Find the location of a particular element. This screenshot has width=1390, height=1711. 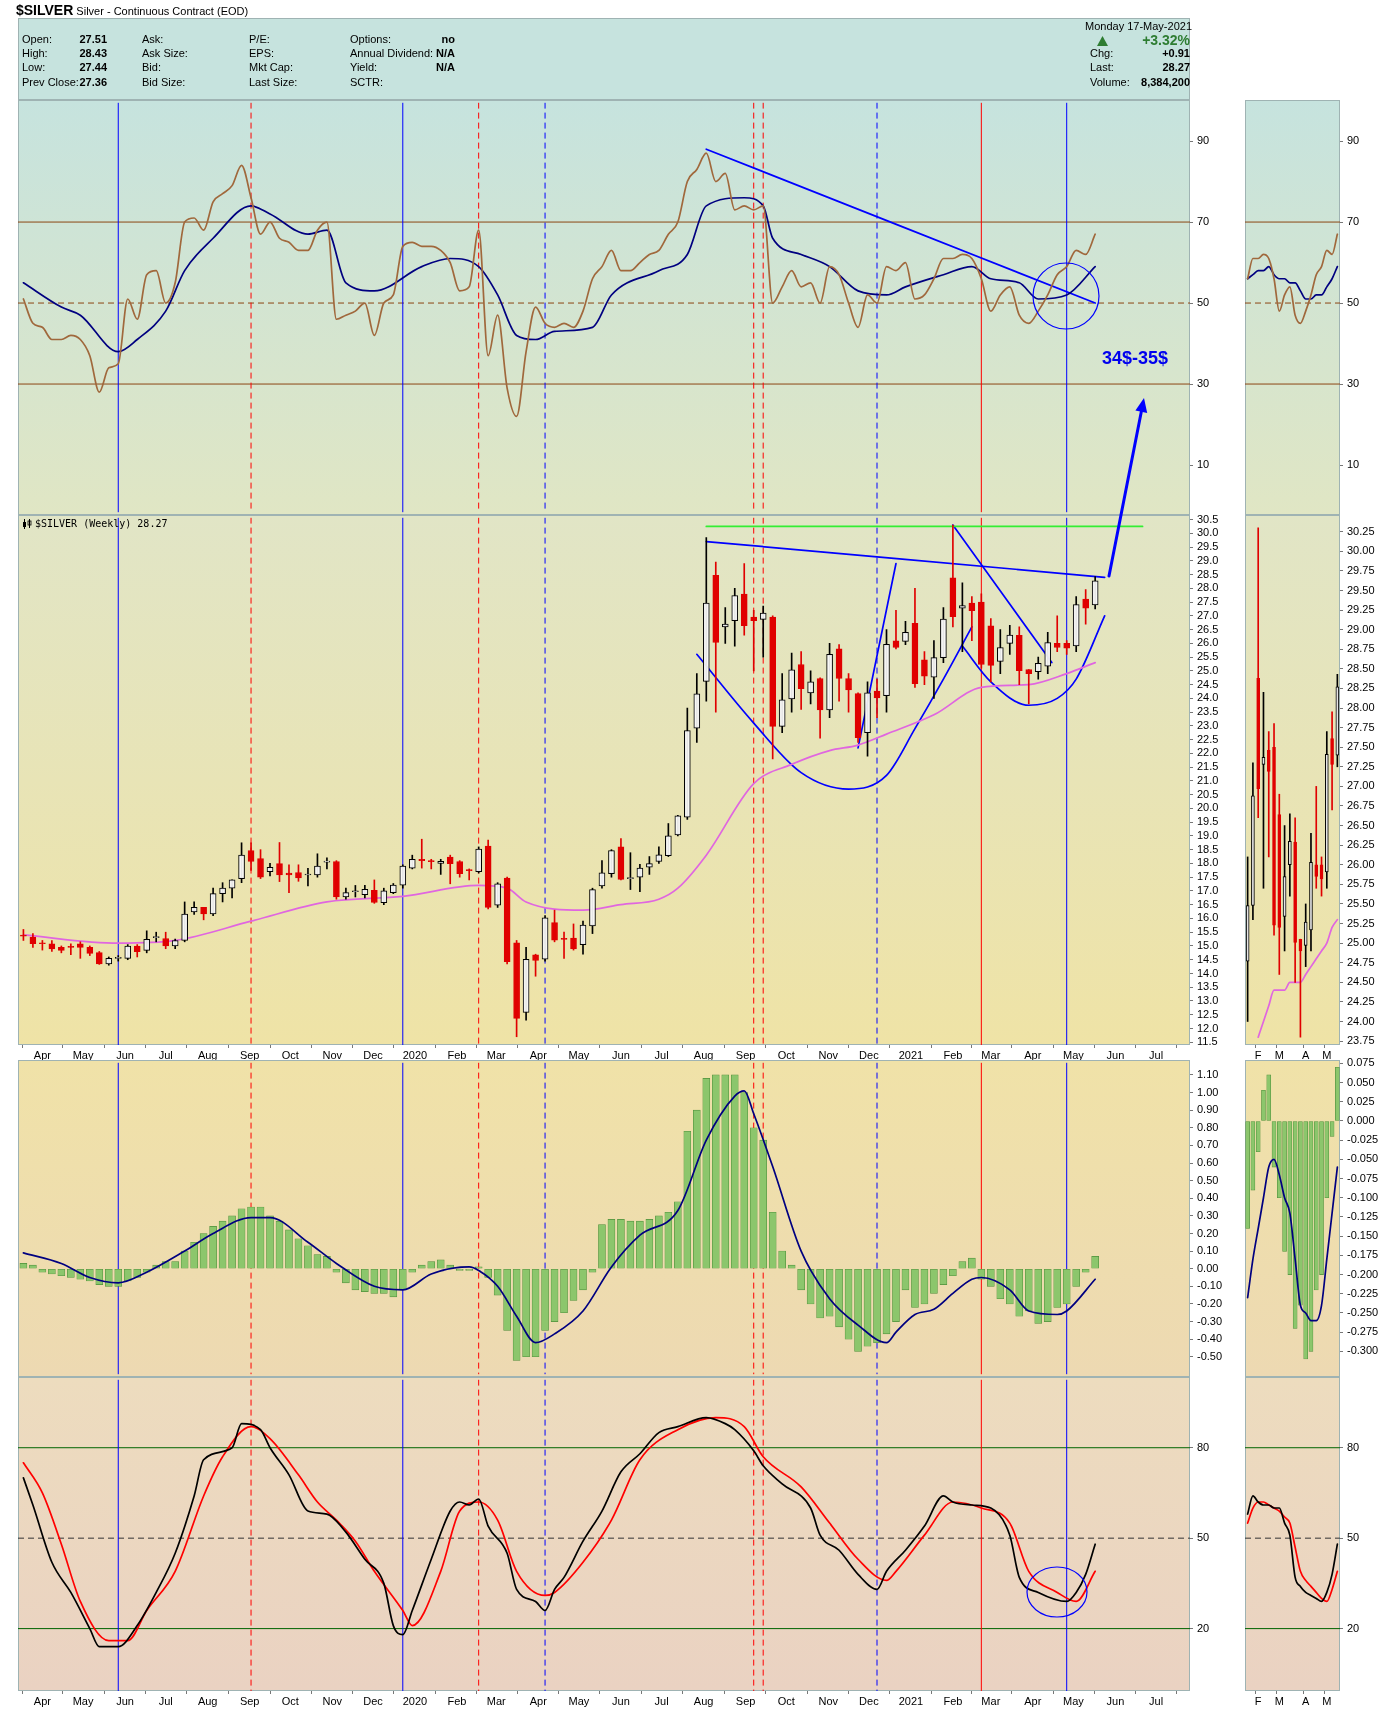

y-tick-label: 30.25 is located at coordinates (1361, 530).